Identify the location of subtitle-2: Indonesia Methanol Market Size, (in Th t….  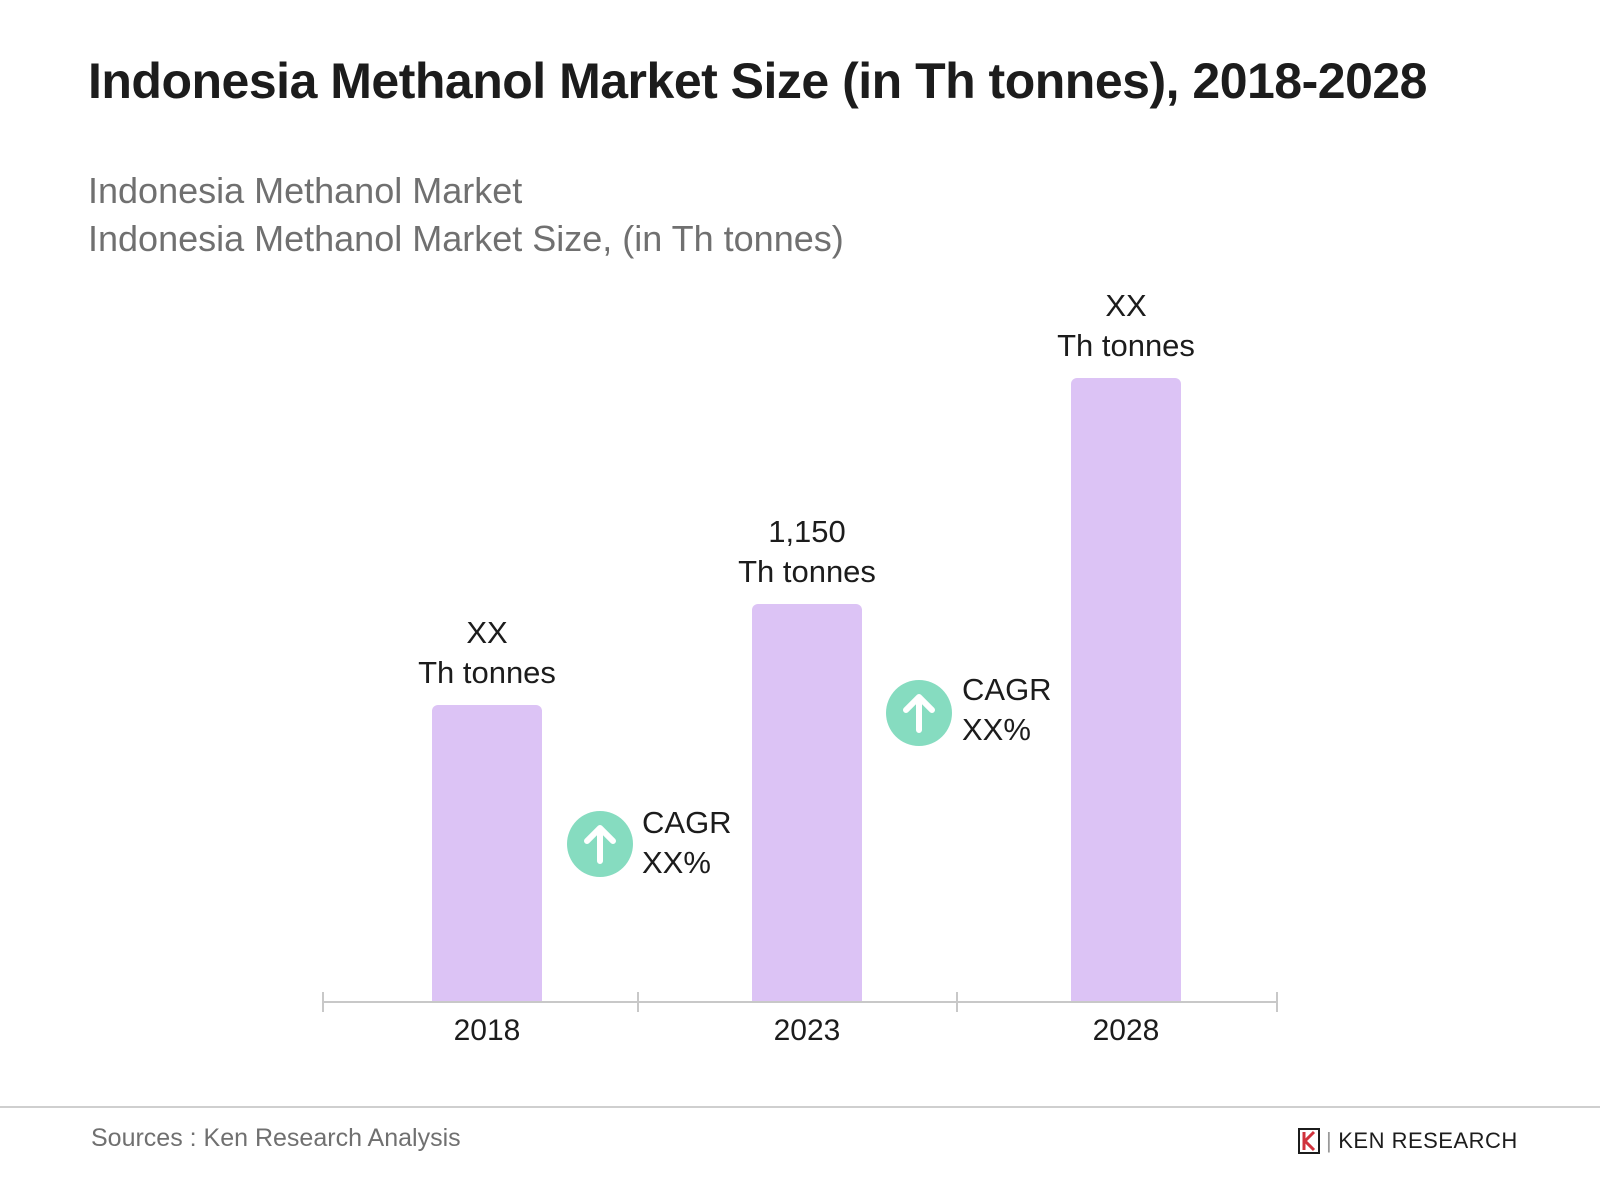
(466, 238).